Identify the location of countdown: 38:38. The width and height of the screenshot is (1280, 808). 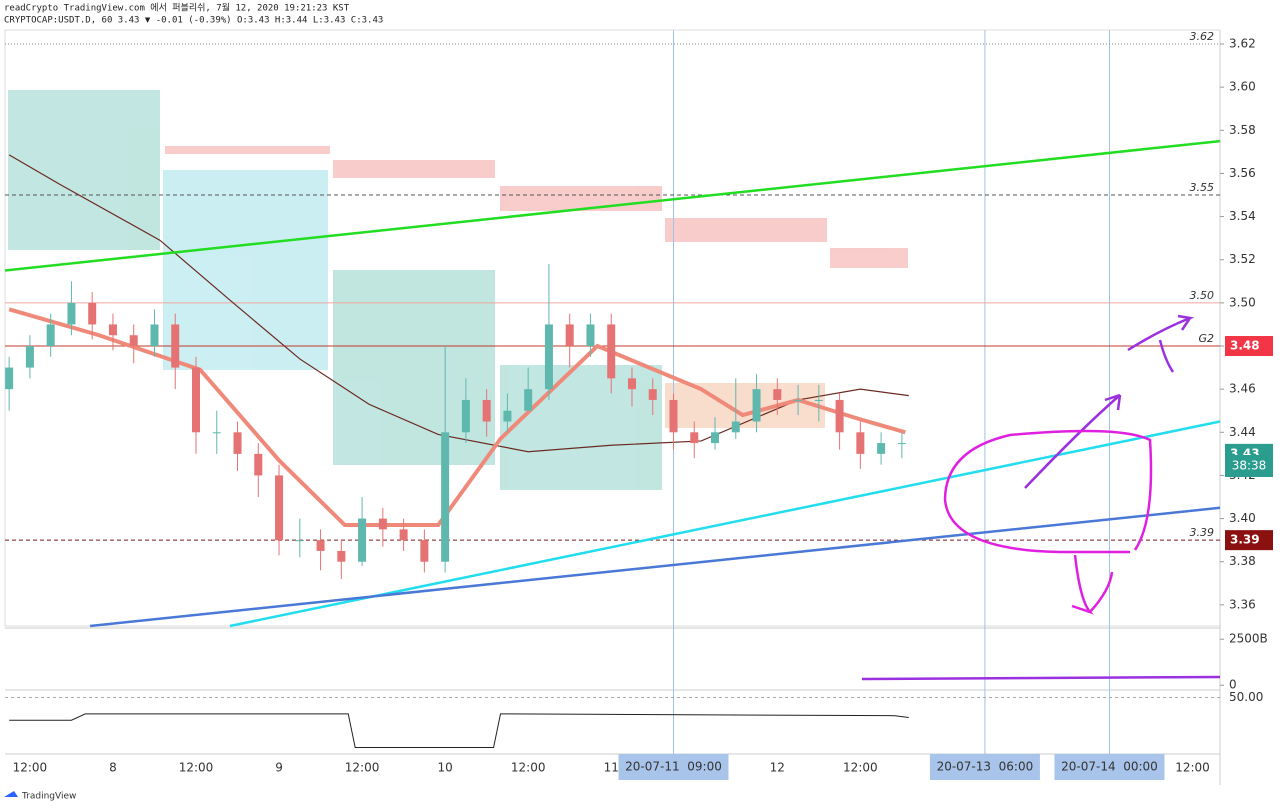
(1249, 466).